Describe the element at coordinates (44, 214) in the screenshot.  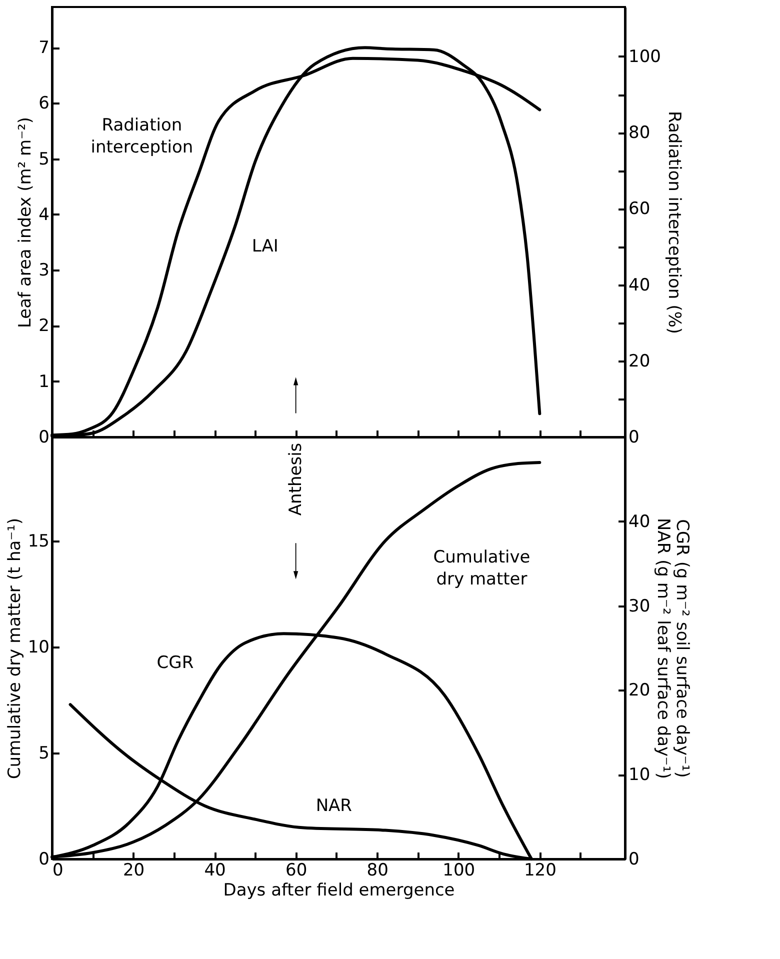
I see `y-tick-label: 4` at that location.